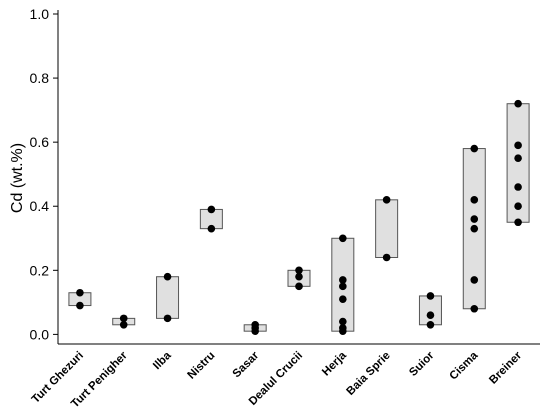 The height and width of the screenshot is (416, 550). What do you see at coordinates (334, 363) in the screenshot?
I see `x-tick-label: Herja` at bounding box center [334, 363].